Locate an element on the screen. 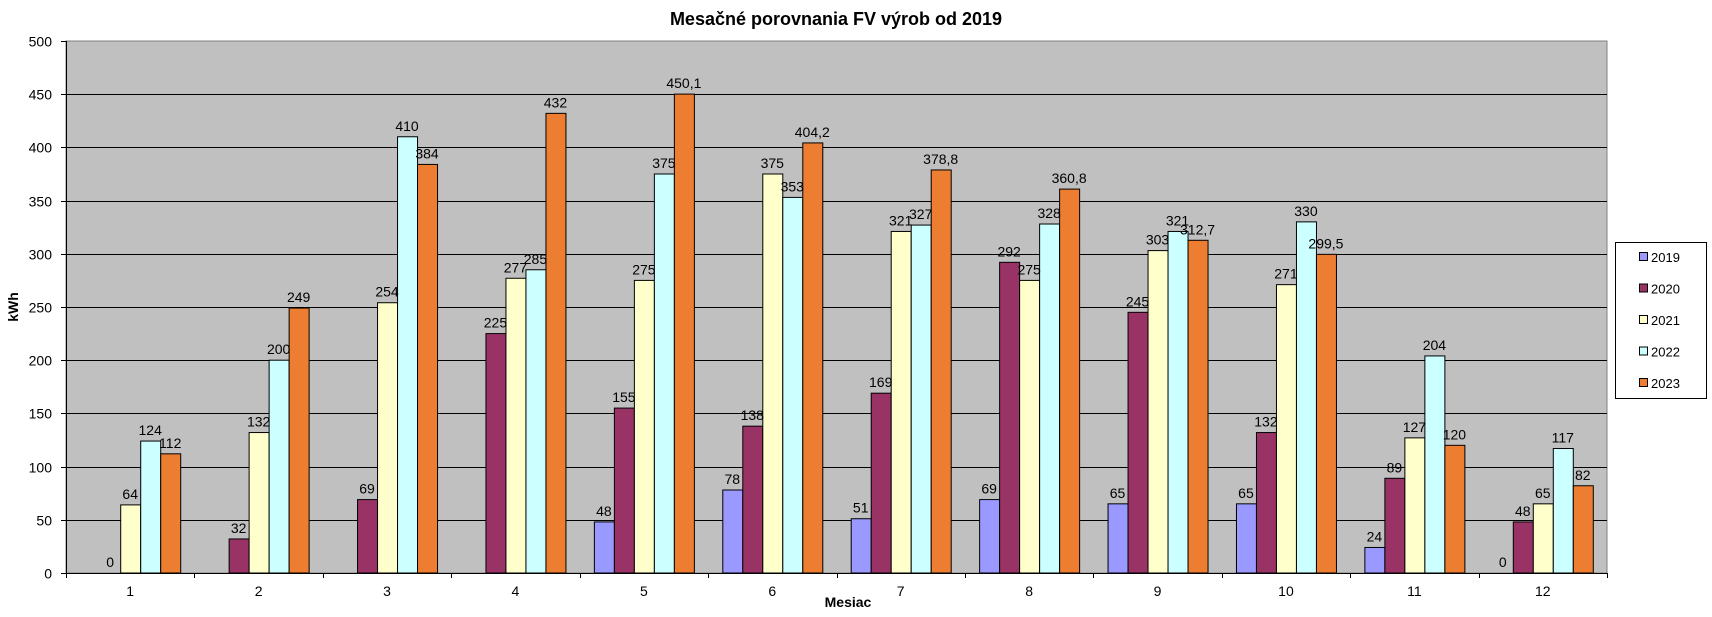 Image resolution: width=1712 pixels, height=617 pixels. data-label: 124 is located at coordinates (151, 430).